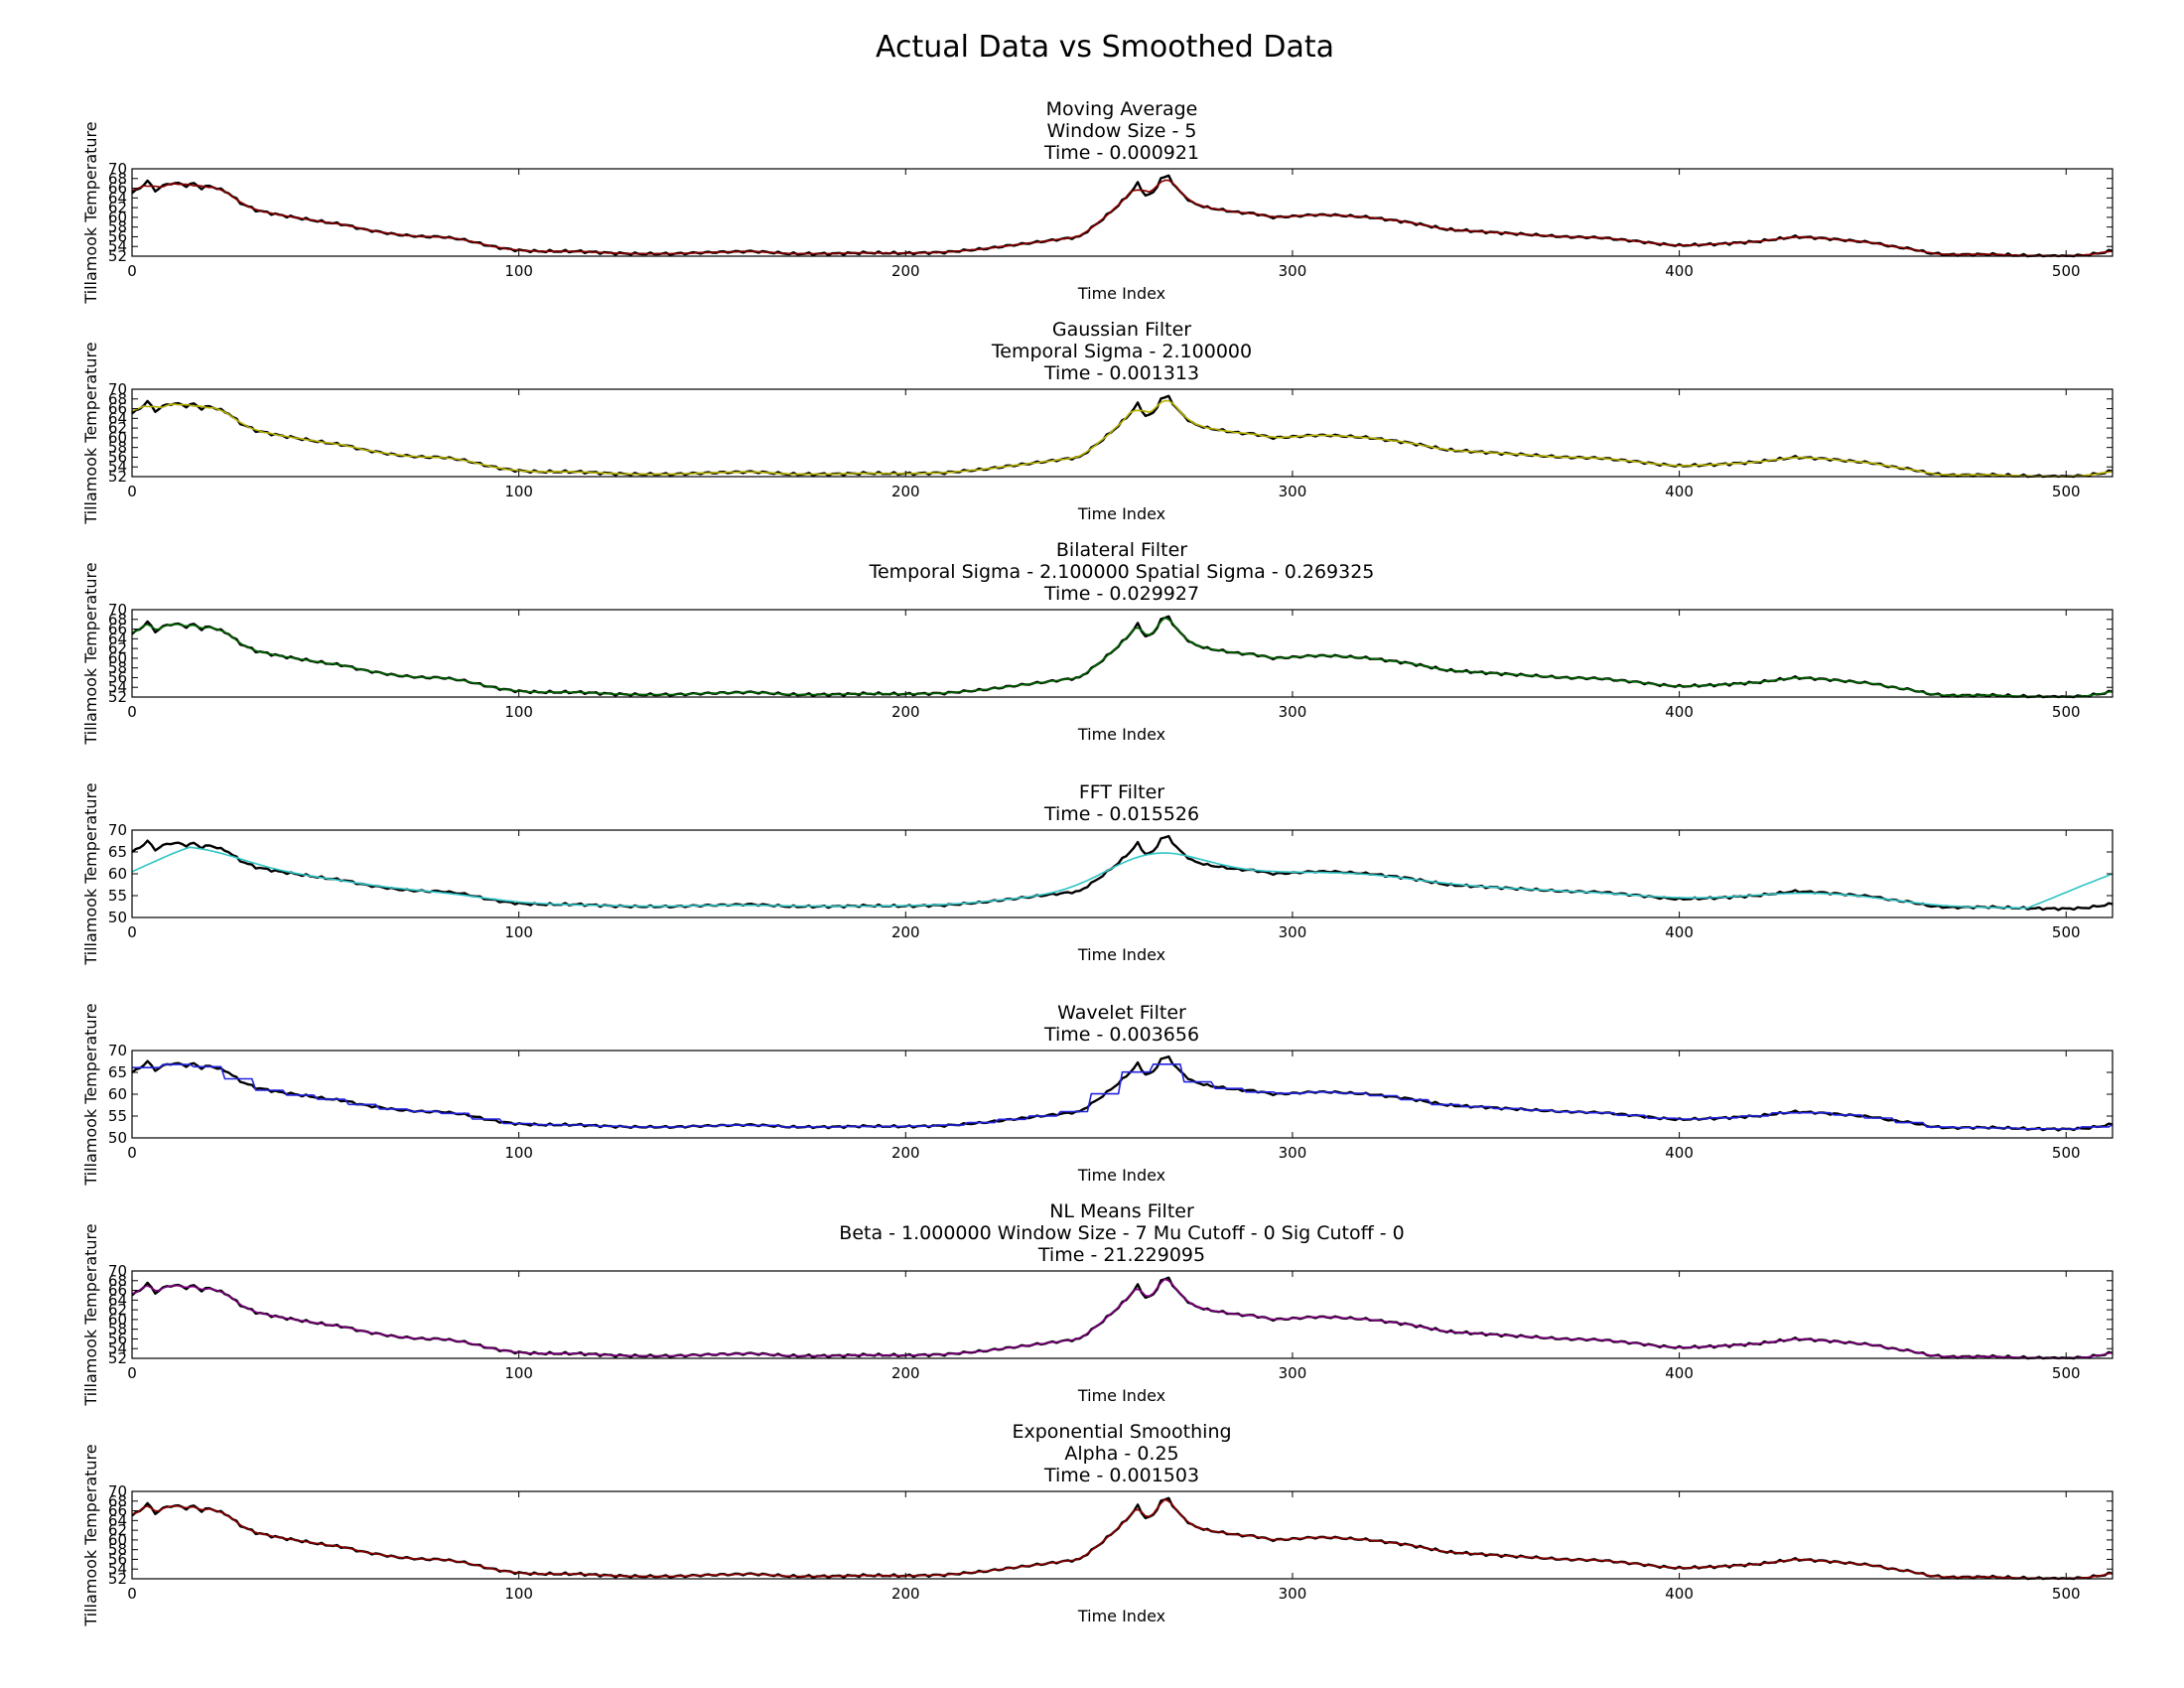 The width and height of the screenshot is (2184, 1688). I want to click on subplot-title-line: Time - 0.003656, so click(1121, 1035).